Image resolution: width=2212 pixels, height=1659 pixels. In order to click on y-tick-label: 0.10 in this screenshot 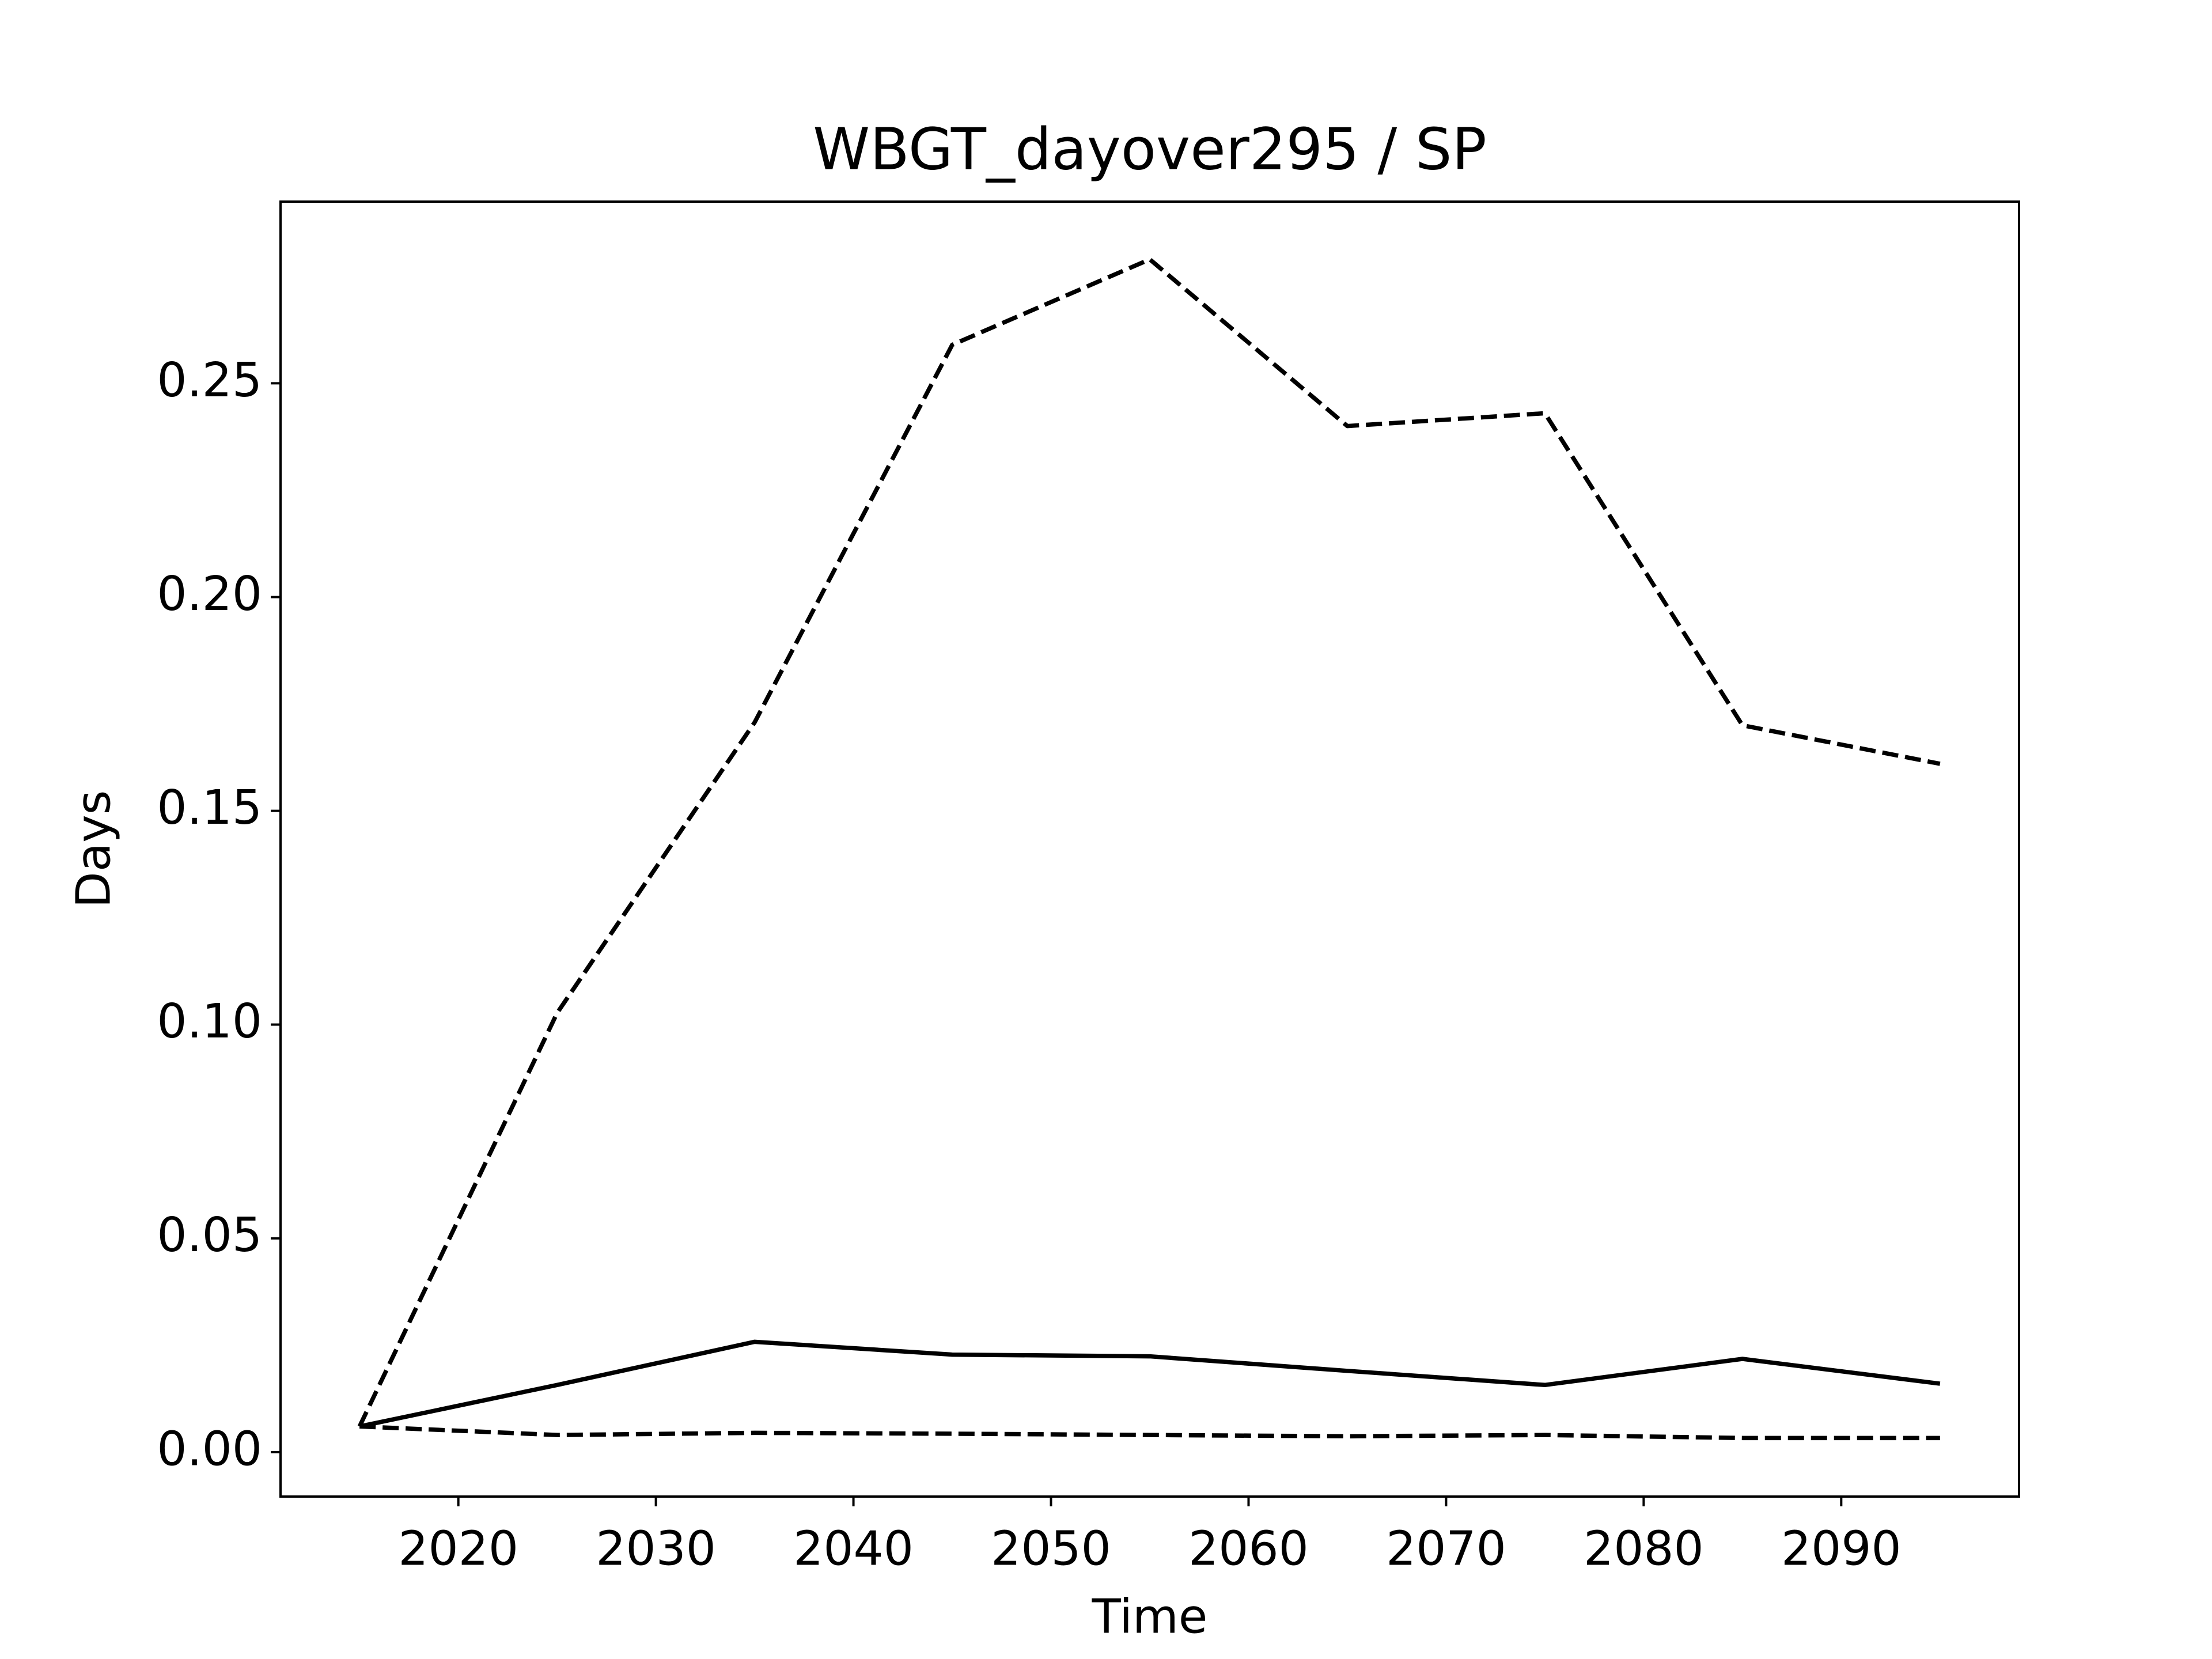, I will do `click(209, 1021)`.